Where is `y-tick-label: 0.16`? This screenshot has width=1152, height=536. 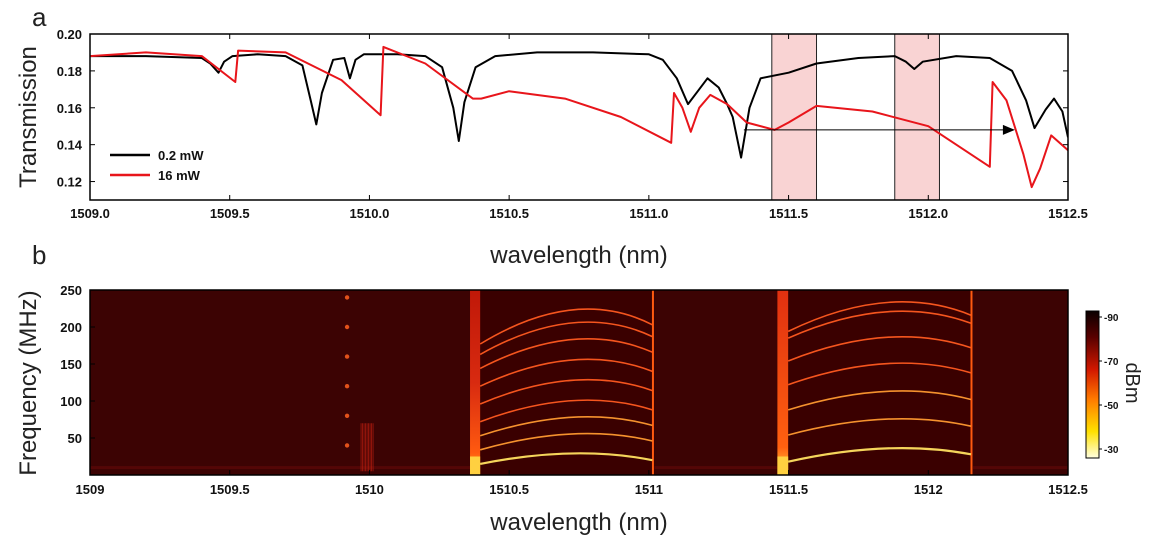 y-tick-label: 0.16 is located at coordinates (69, 108).